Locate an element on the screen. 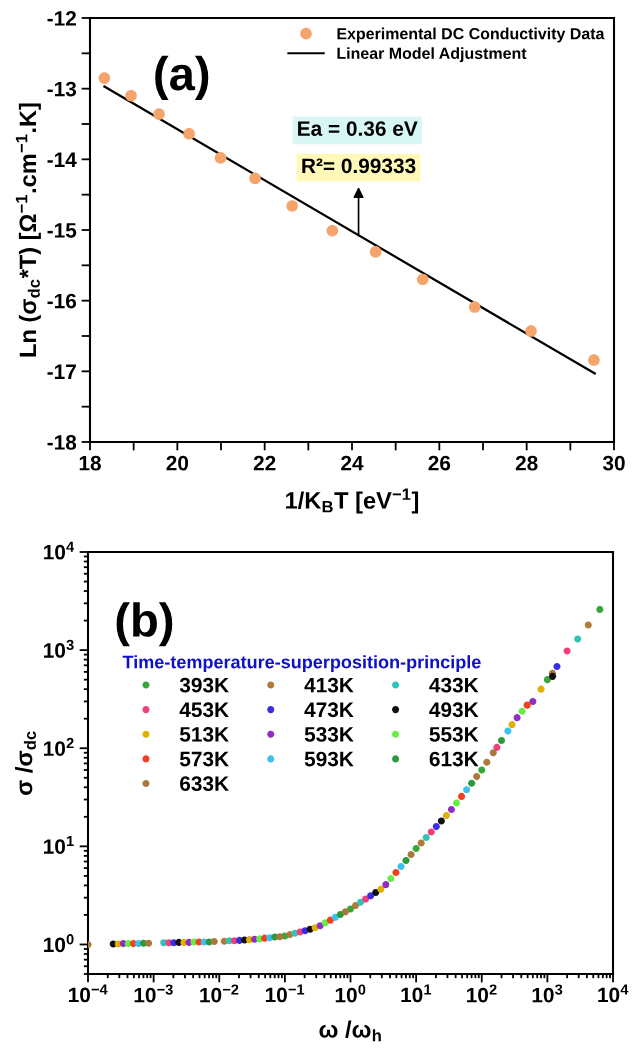 The width and height of the screenshot is (633, 1058). y-tick-label: -14 is located at coordinates (62, 159).